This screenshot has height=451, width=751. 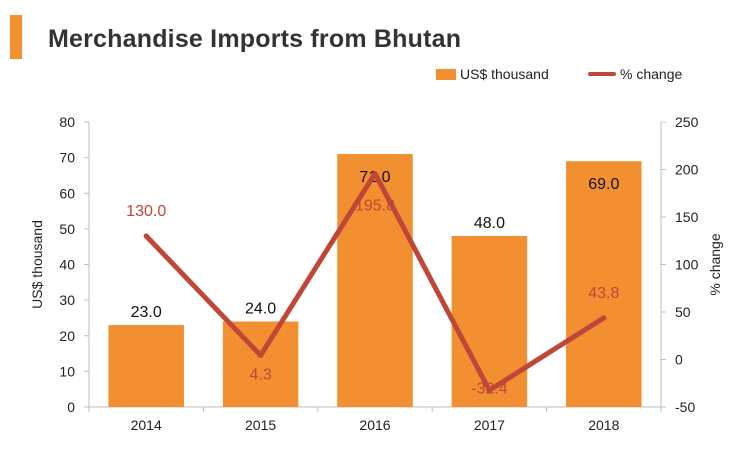 What do you see at coordinates (715, 264) in the screenshot?
I see `y-axis-title-right: % change` at bounding box center [715, 264].